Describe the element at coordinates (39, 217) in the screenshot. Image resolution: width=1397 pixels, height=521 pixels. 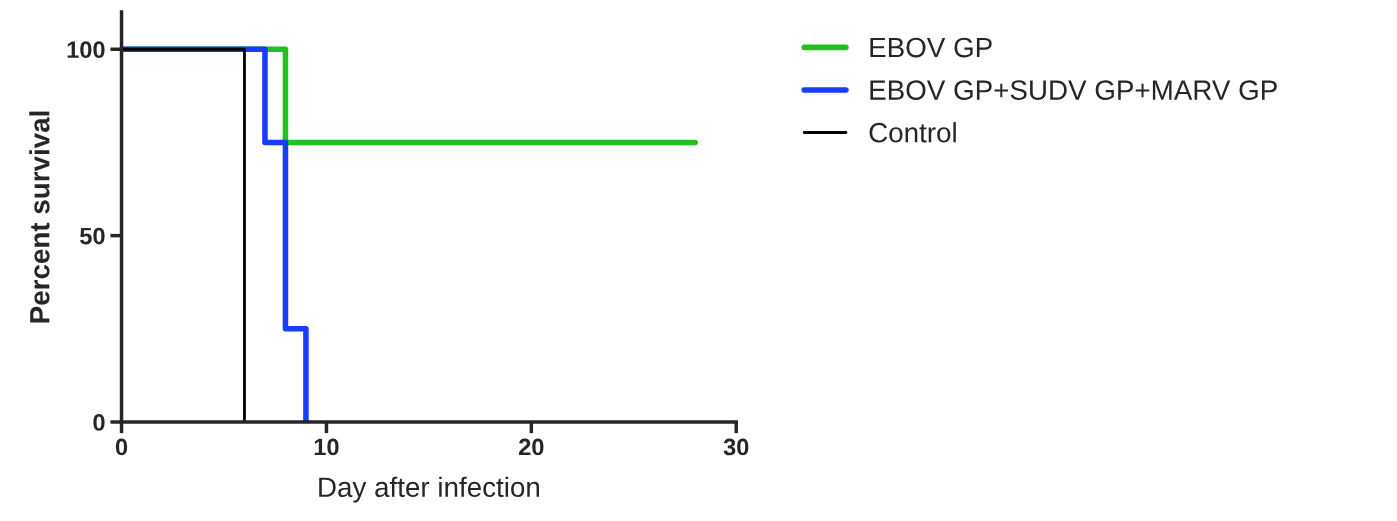
I see `y-axis-title: Percent survival` at that location.